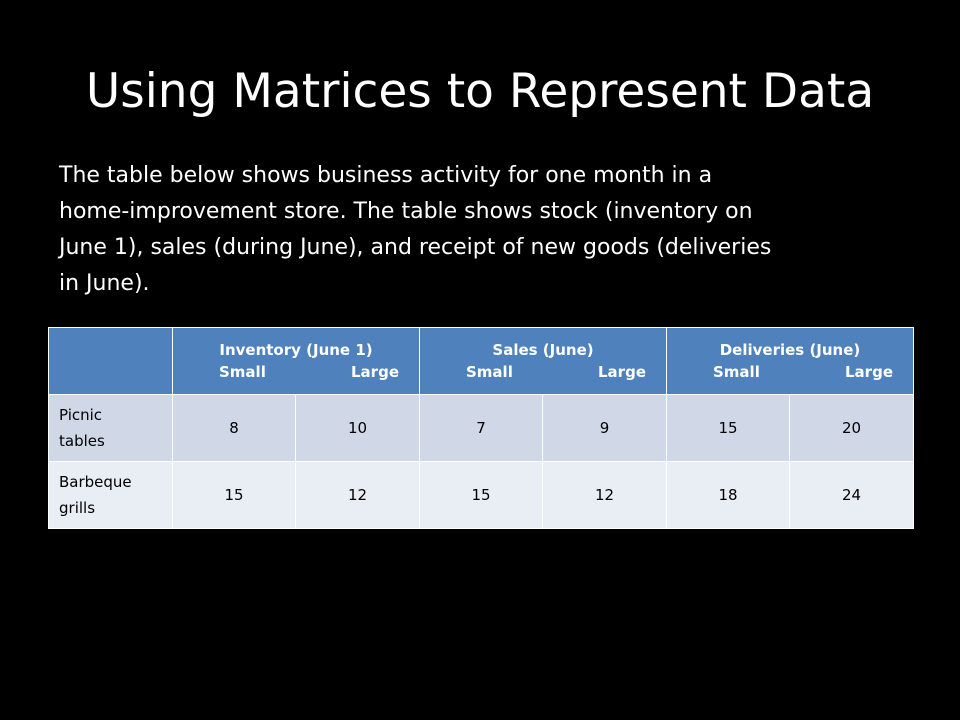 This screenshot has height=720, width=960. Describe the element at coordinates (604, 428) in the screenshot. I see `table-cell: 9` at that location.